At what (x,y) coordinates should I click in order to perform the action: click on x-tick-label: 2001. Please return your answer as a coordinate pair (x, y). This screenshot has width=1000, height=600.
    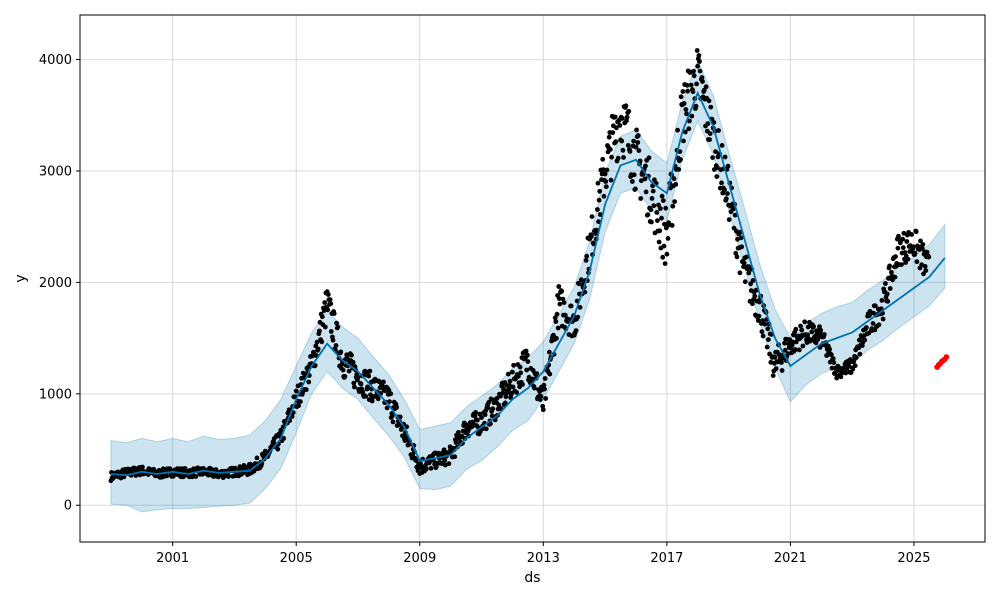
    Looking at the image, I should click on (172, 558).